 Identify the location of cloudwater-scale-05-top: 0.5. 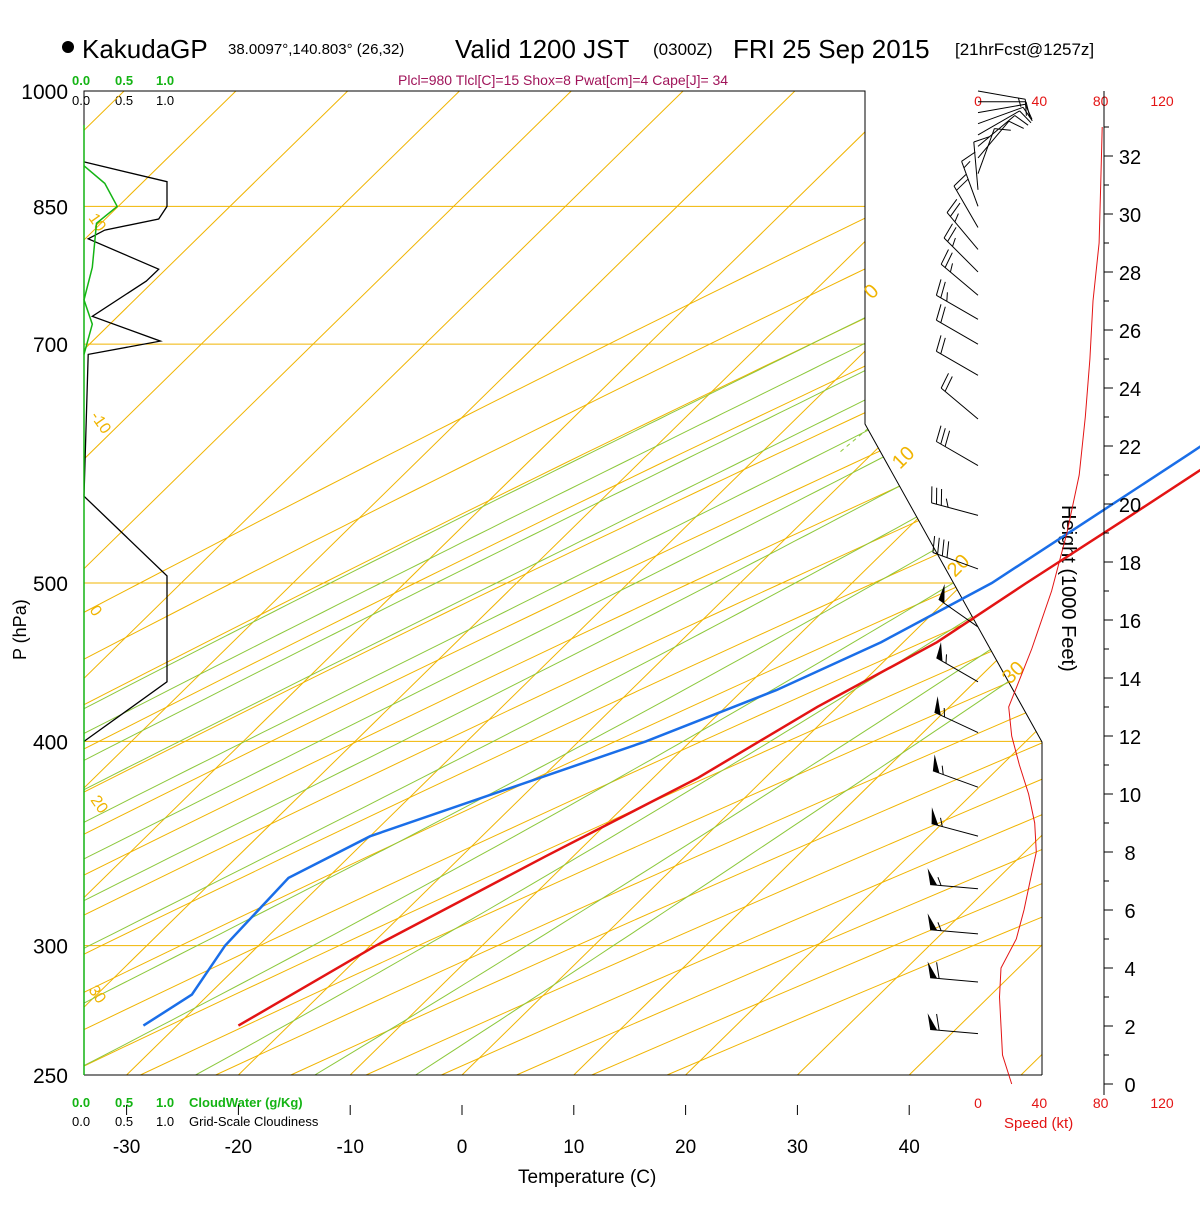
(124, 80).